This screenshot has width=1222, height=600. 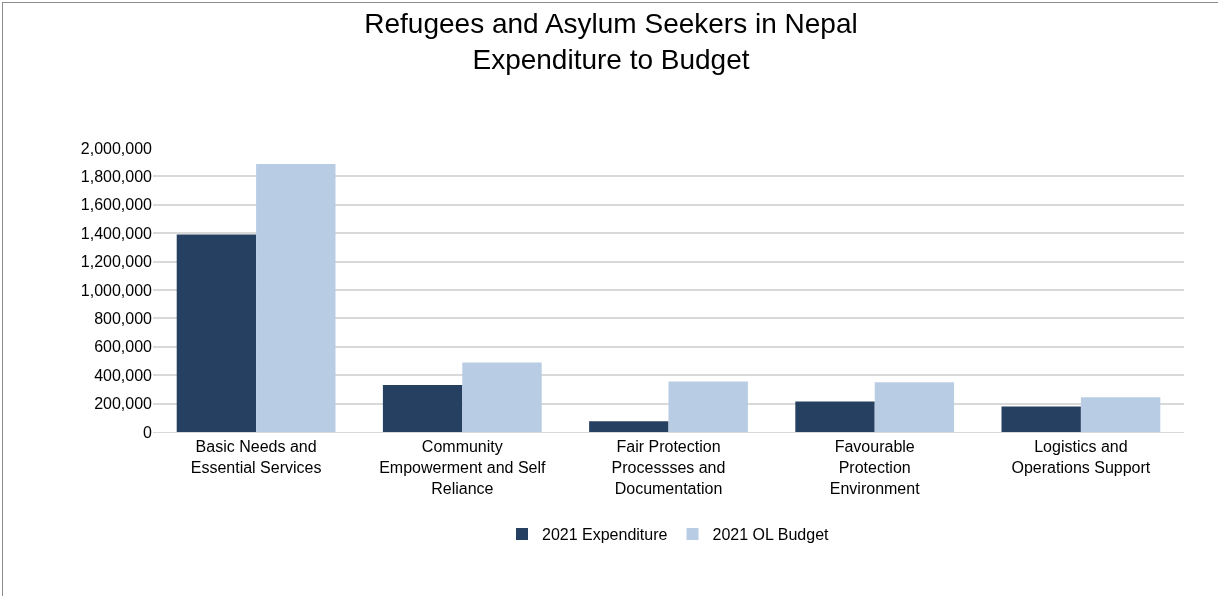 I want to click on y-tick-label: 1,600,000, so click(x=116, y=205).